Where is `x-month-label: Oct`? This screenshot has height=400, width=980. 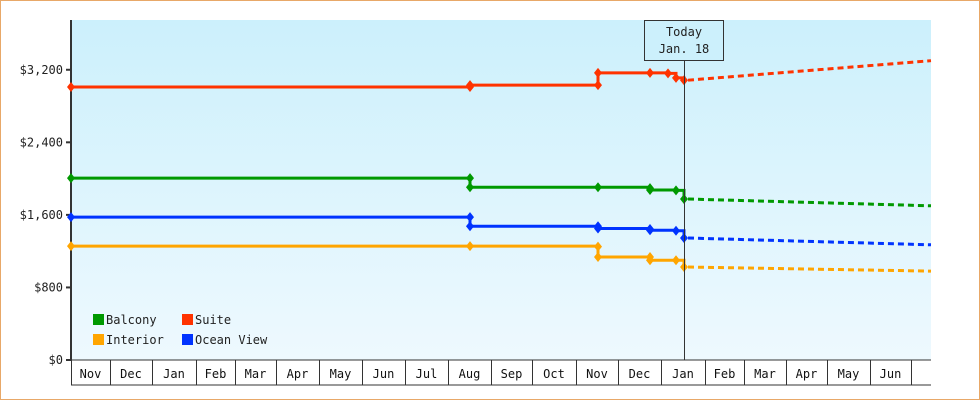 x-month-label: Oct is located at coordinates (554, 374).